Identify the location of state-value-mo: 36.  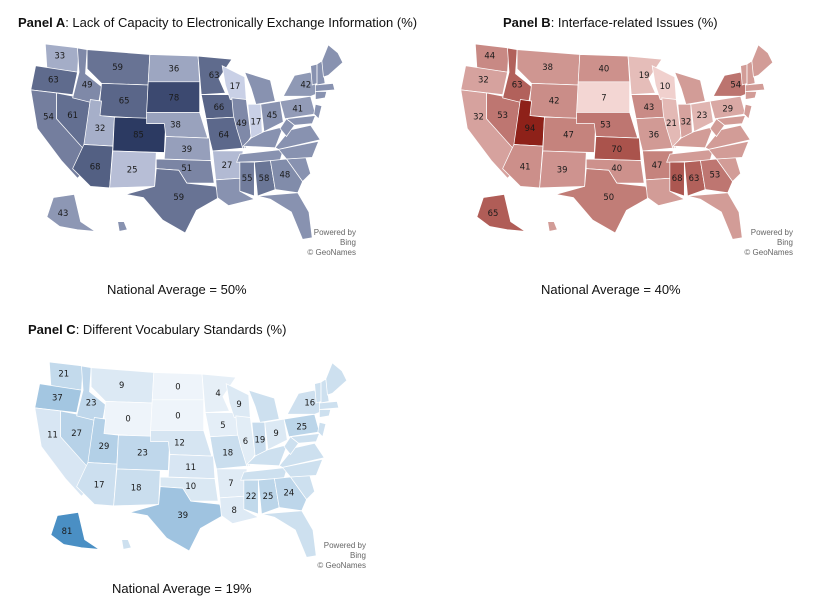
(653, 134).